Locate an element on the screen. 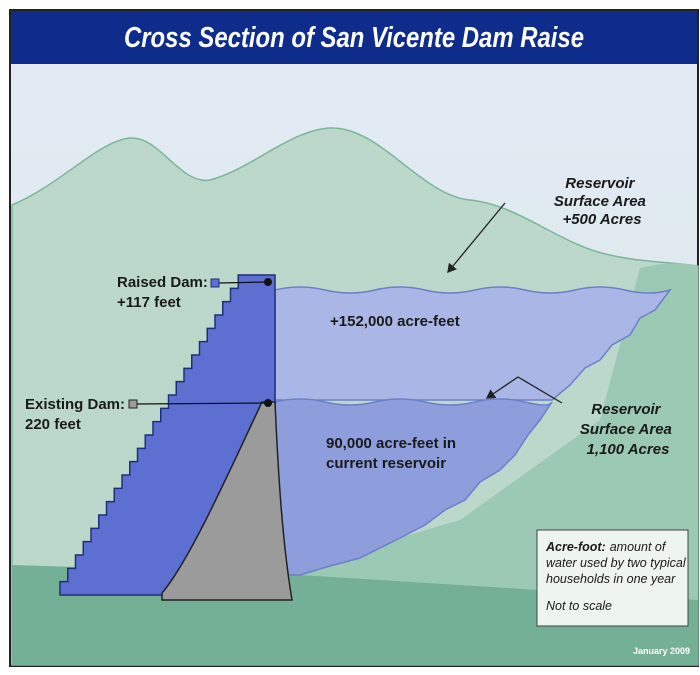 Image resolution: width=700 pixels, height=675 pixels. label: +152,000 acre-feet is located at coordinates (395, 321).